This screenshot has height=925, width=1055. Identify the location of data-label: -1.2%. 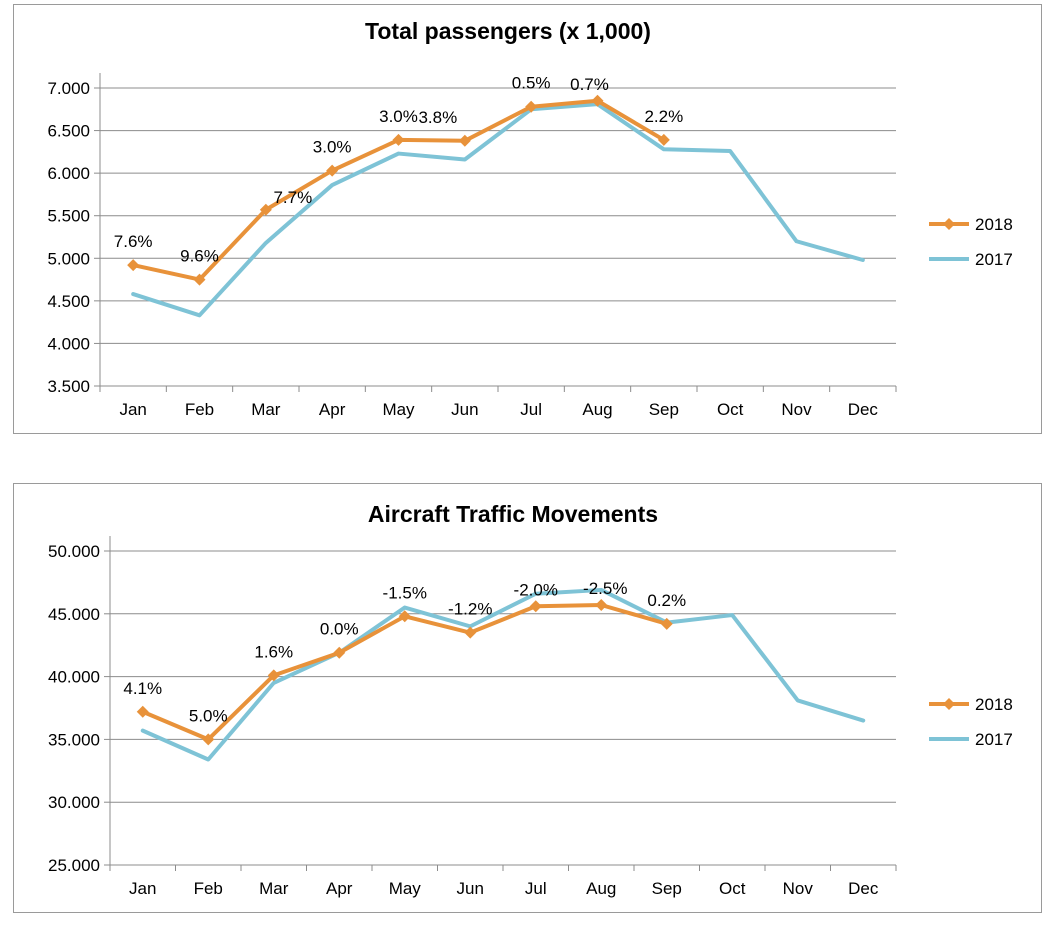
(470, 609).